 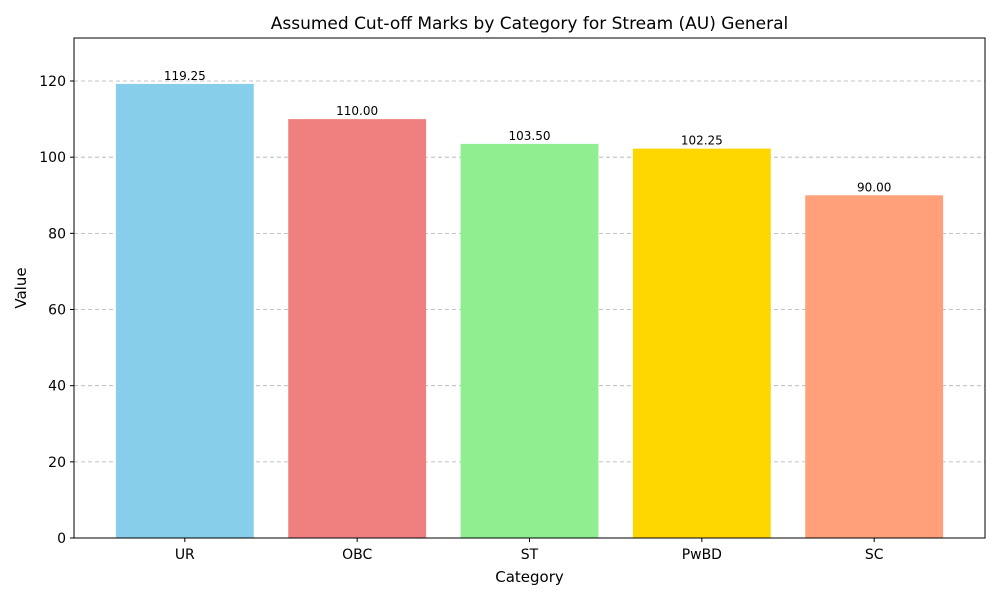 What do you see at coordinates (57, 234) in the screenshot?
I see `y-tick-label: 80` at bounding box center [57, 234].